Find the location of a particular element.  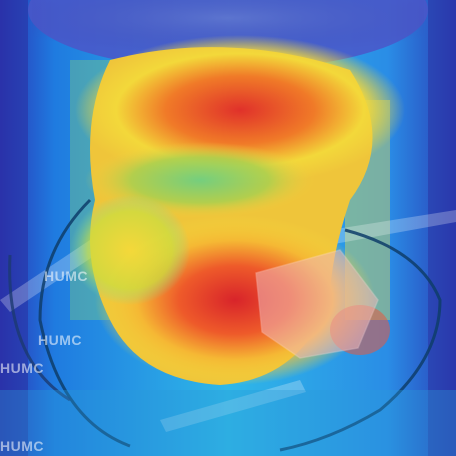

strap-left is located at coordinates (39, 328).